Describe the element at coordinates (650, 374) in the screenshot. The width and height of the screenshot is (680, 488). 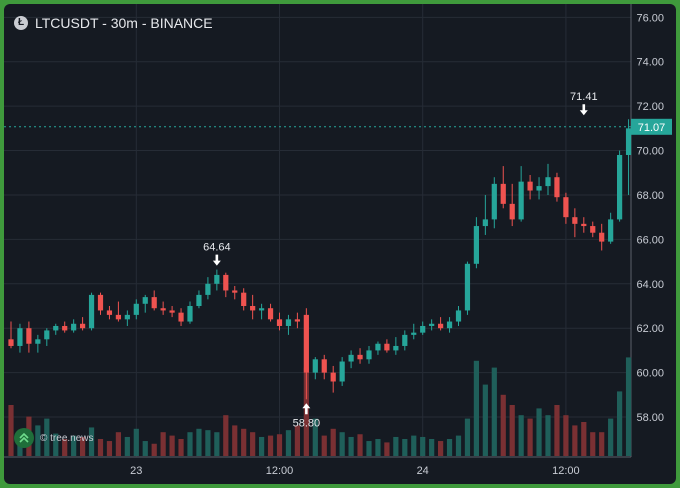
I see `y-tick-label: 60.00` at that location.